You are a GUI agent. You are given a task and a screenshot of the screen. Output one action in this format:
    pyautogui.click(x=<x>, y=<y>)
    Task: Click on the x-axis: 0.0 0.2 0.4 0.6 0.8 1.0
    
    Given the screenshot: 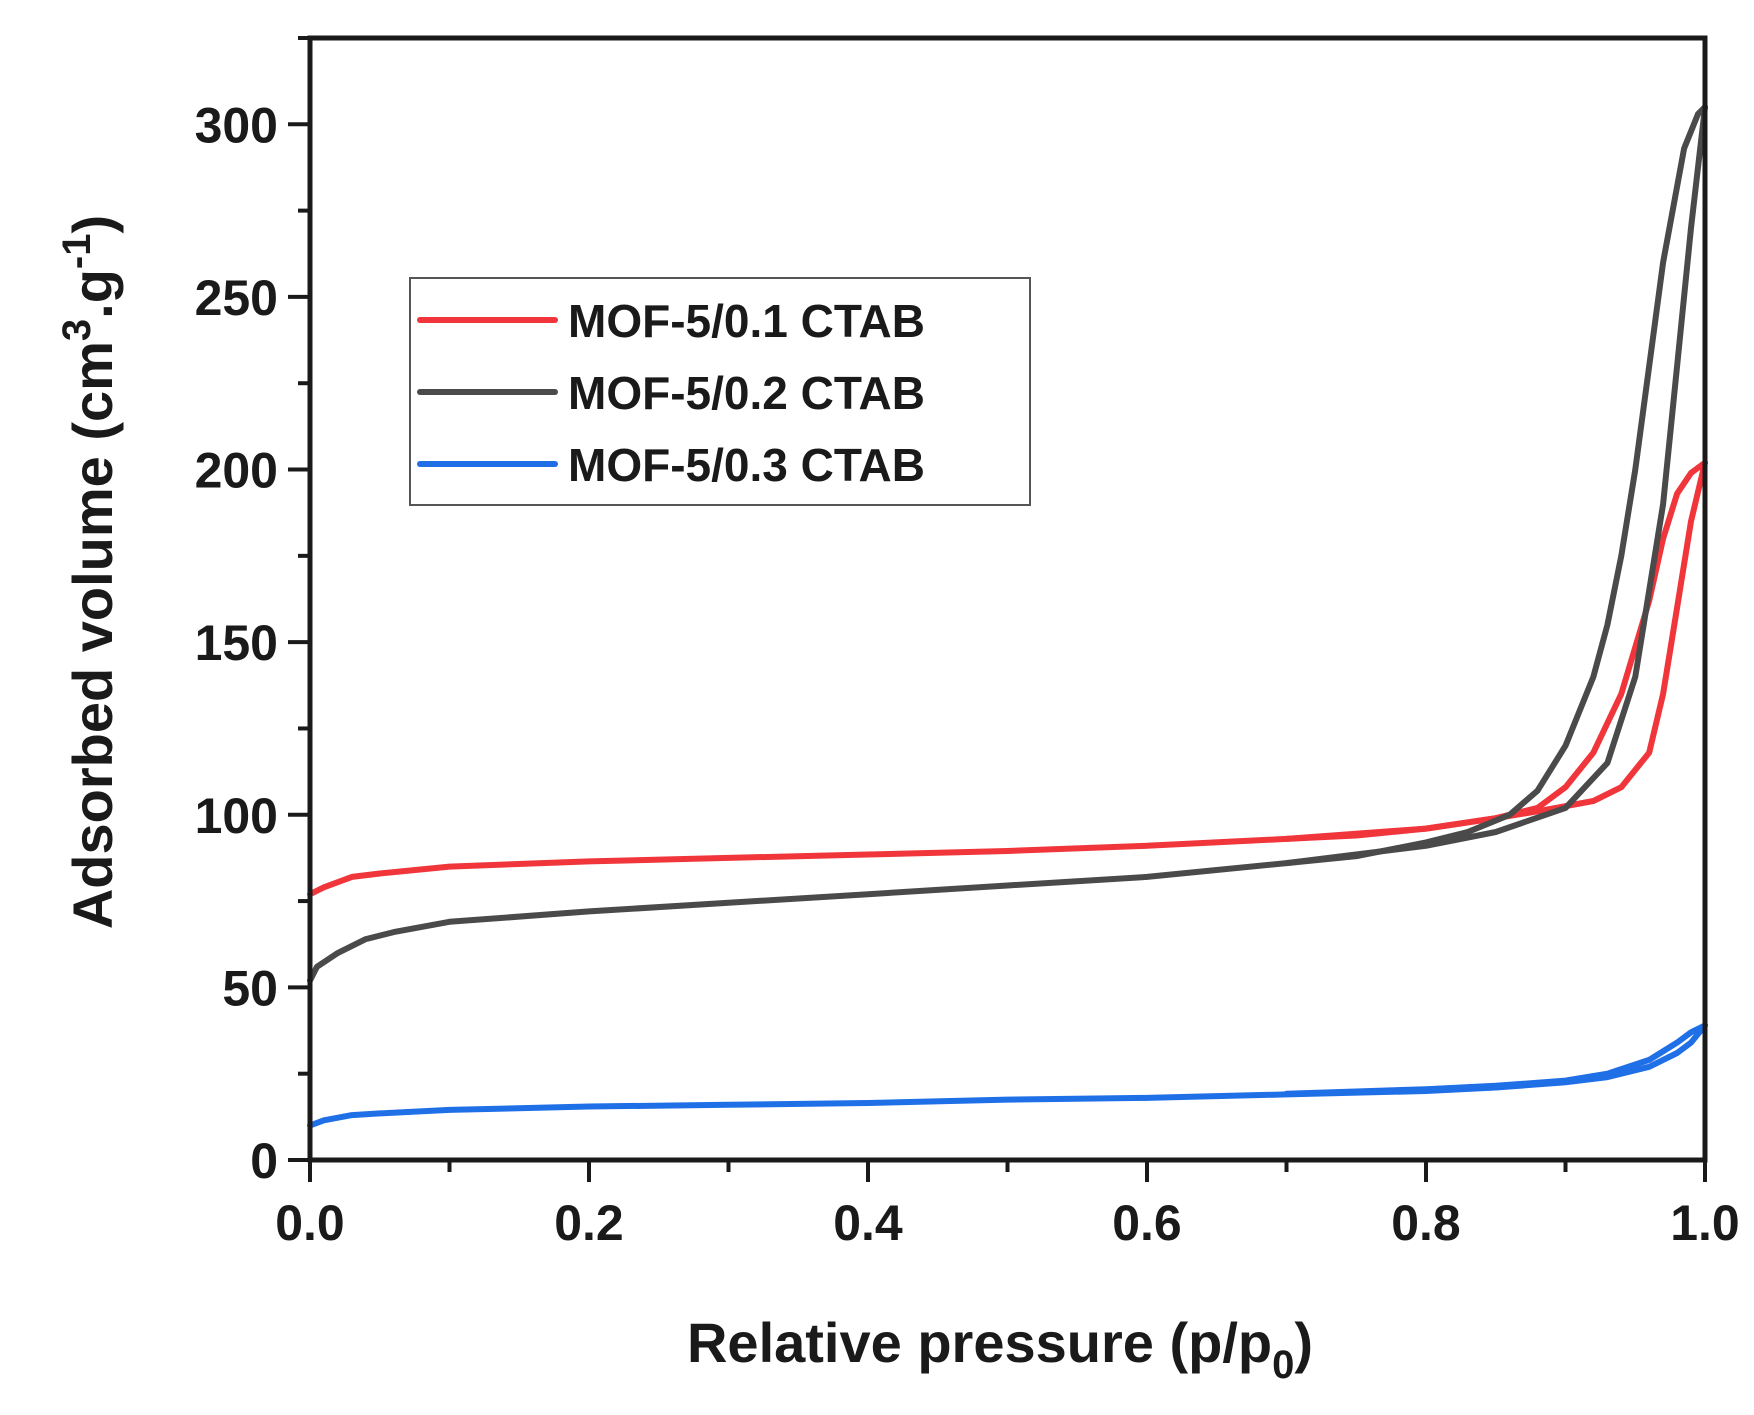 What is the action you would take?
    pyautogui.click(x=1007, y=1205)
    